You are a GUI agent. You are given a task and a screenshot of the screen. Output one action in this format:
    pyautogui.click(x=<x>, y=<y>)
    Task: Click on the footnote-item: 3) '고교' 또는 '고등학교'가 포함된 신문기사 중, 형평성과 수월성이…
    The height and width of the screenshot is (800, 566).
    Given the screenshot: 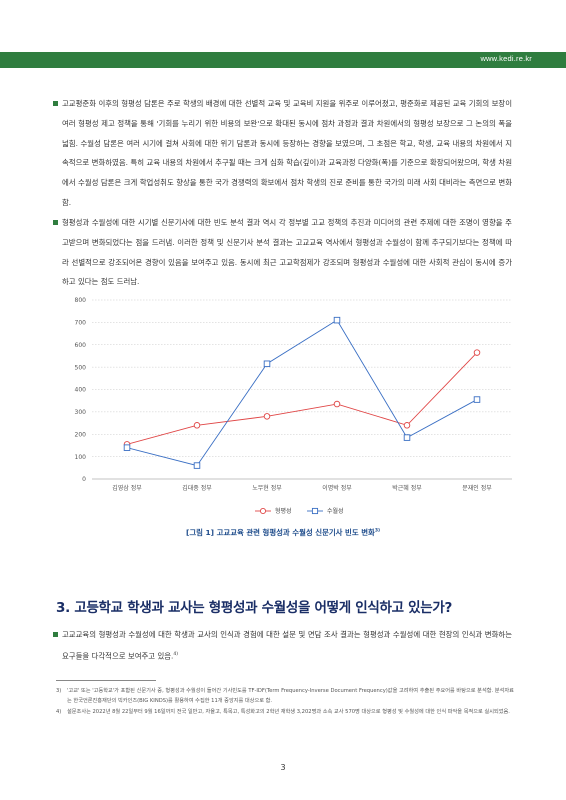 What is the action you would take?
    pyautogui.click(x=286, y=696)
    